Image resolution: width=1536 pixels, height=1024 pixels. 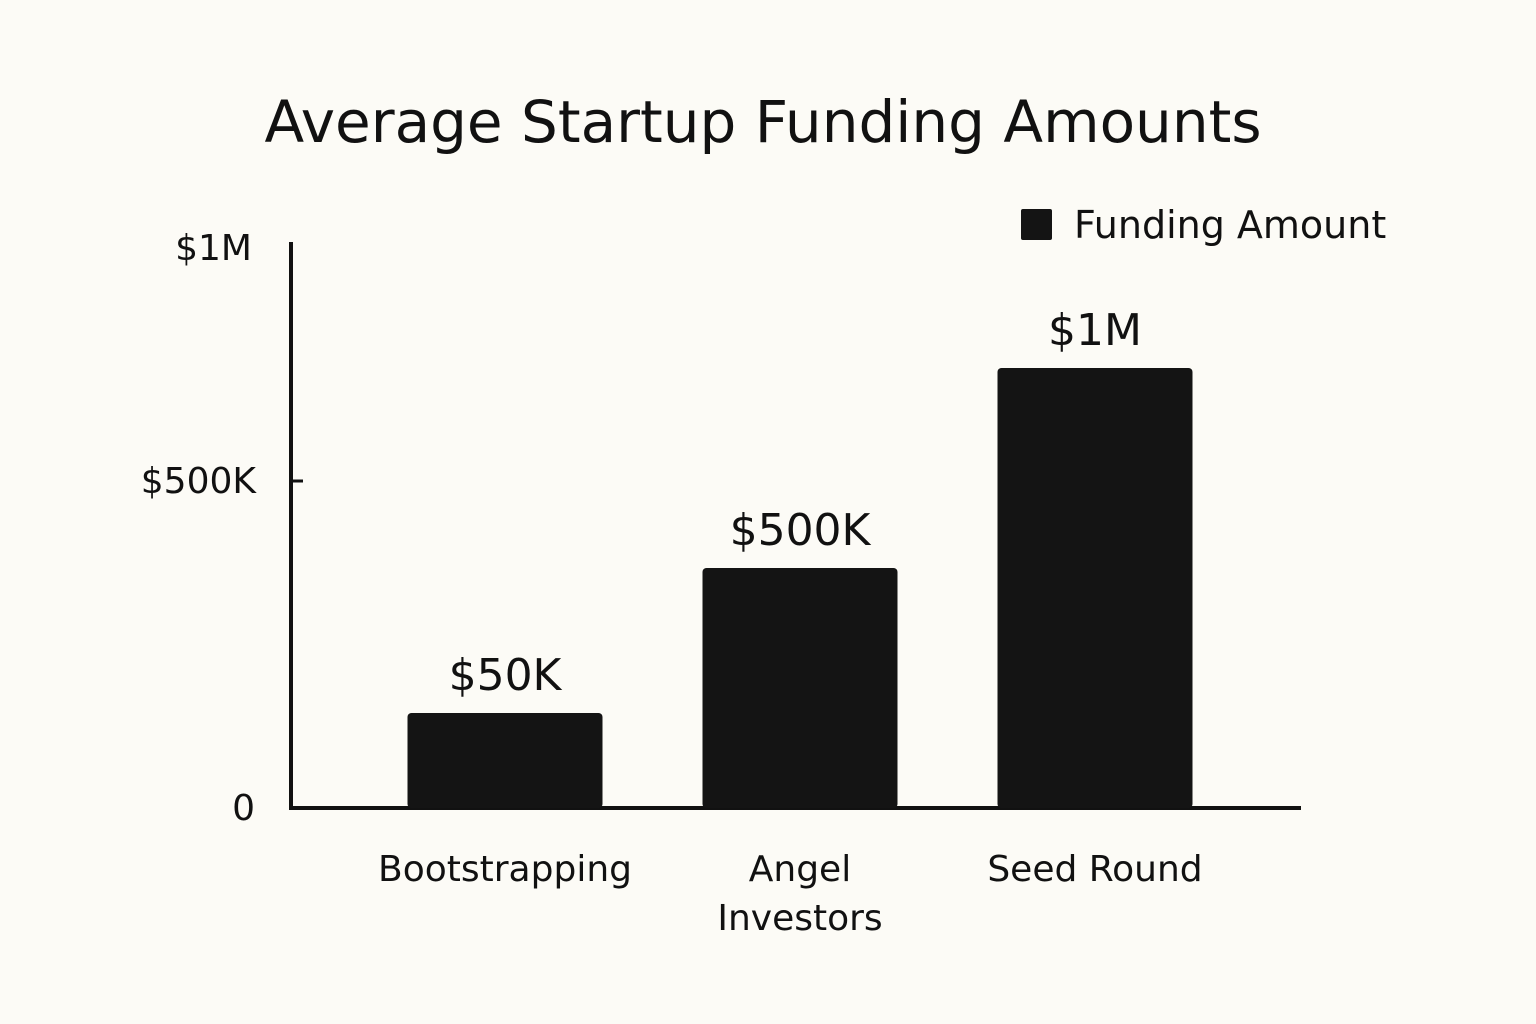 I want to click on legend: Funding Amount, so click(x=1203, y=225).